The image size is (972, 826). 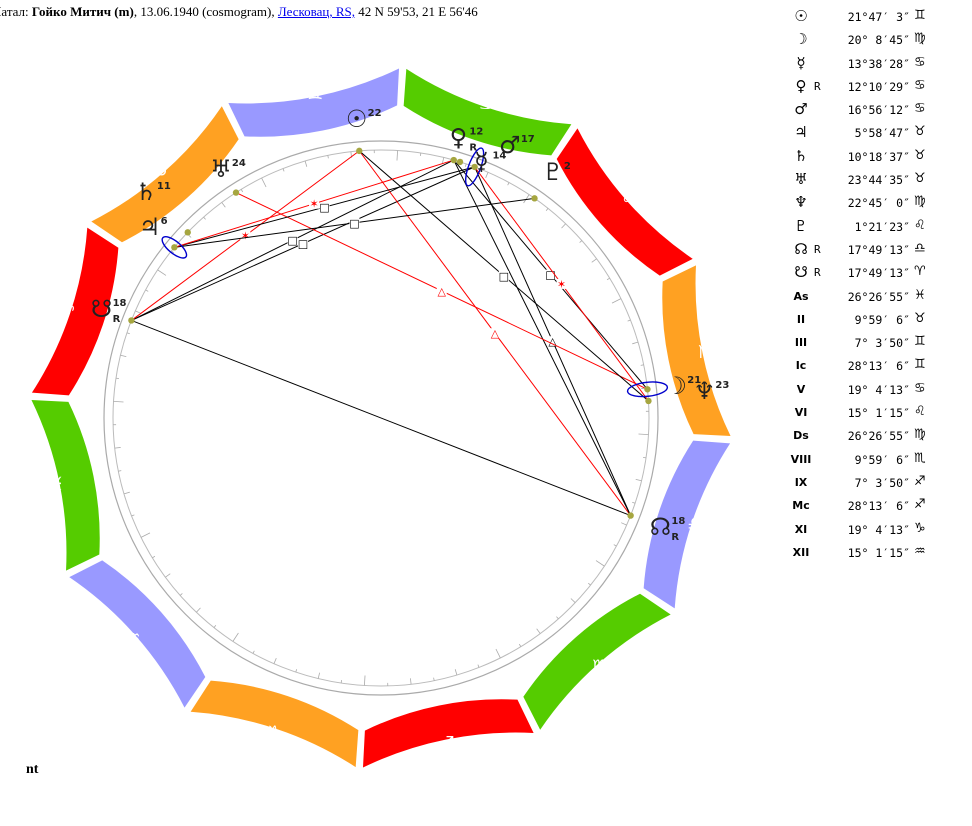 I want to click on aspect-symbol-neptune-mars: ✶, so click(x=561, y=284).